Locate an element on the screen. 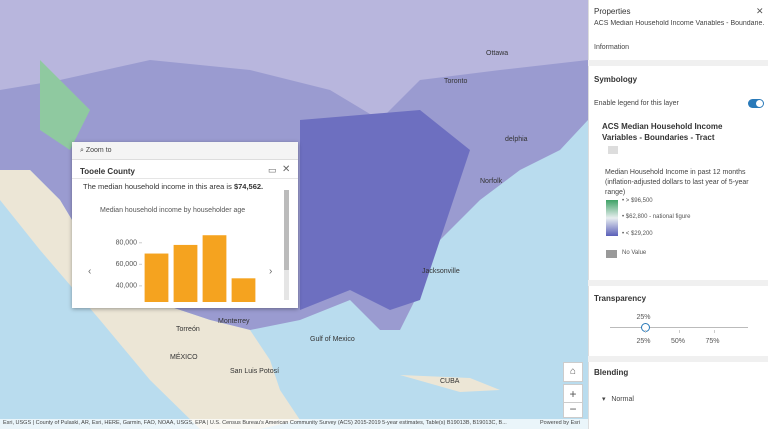  popup-toolbar is located at coordinates (185, 151).